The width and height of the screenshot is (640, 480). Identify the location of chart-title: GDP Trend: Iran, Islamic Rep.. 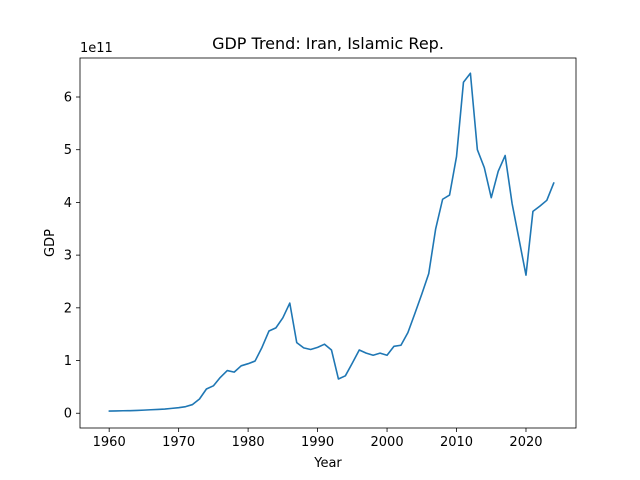
(328, 43).